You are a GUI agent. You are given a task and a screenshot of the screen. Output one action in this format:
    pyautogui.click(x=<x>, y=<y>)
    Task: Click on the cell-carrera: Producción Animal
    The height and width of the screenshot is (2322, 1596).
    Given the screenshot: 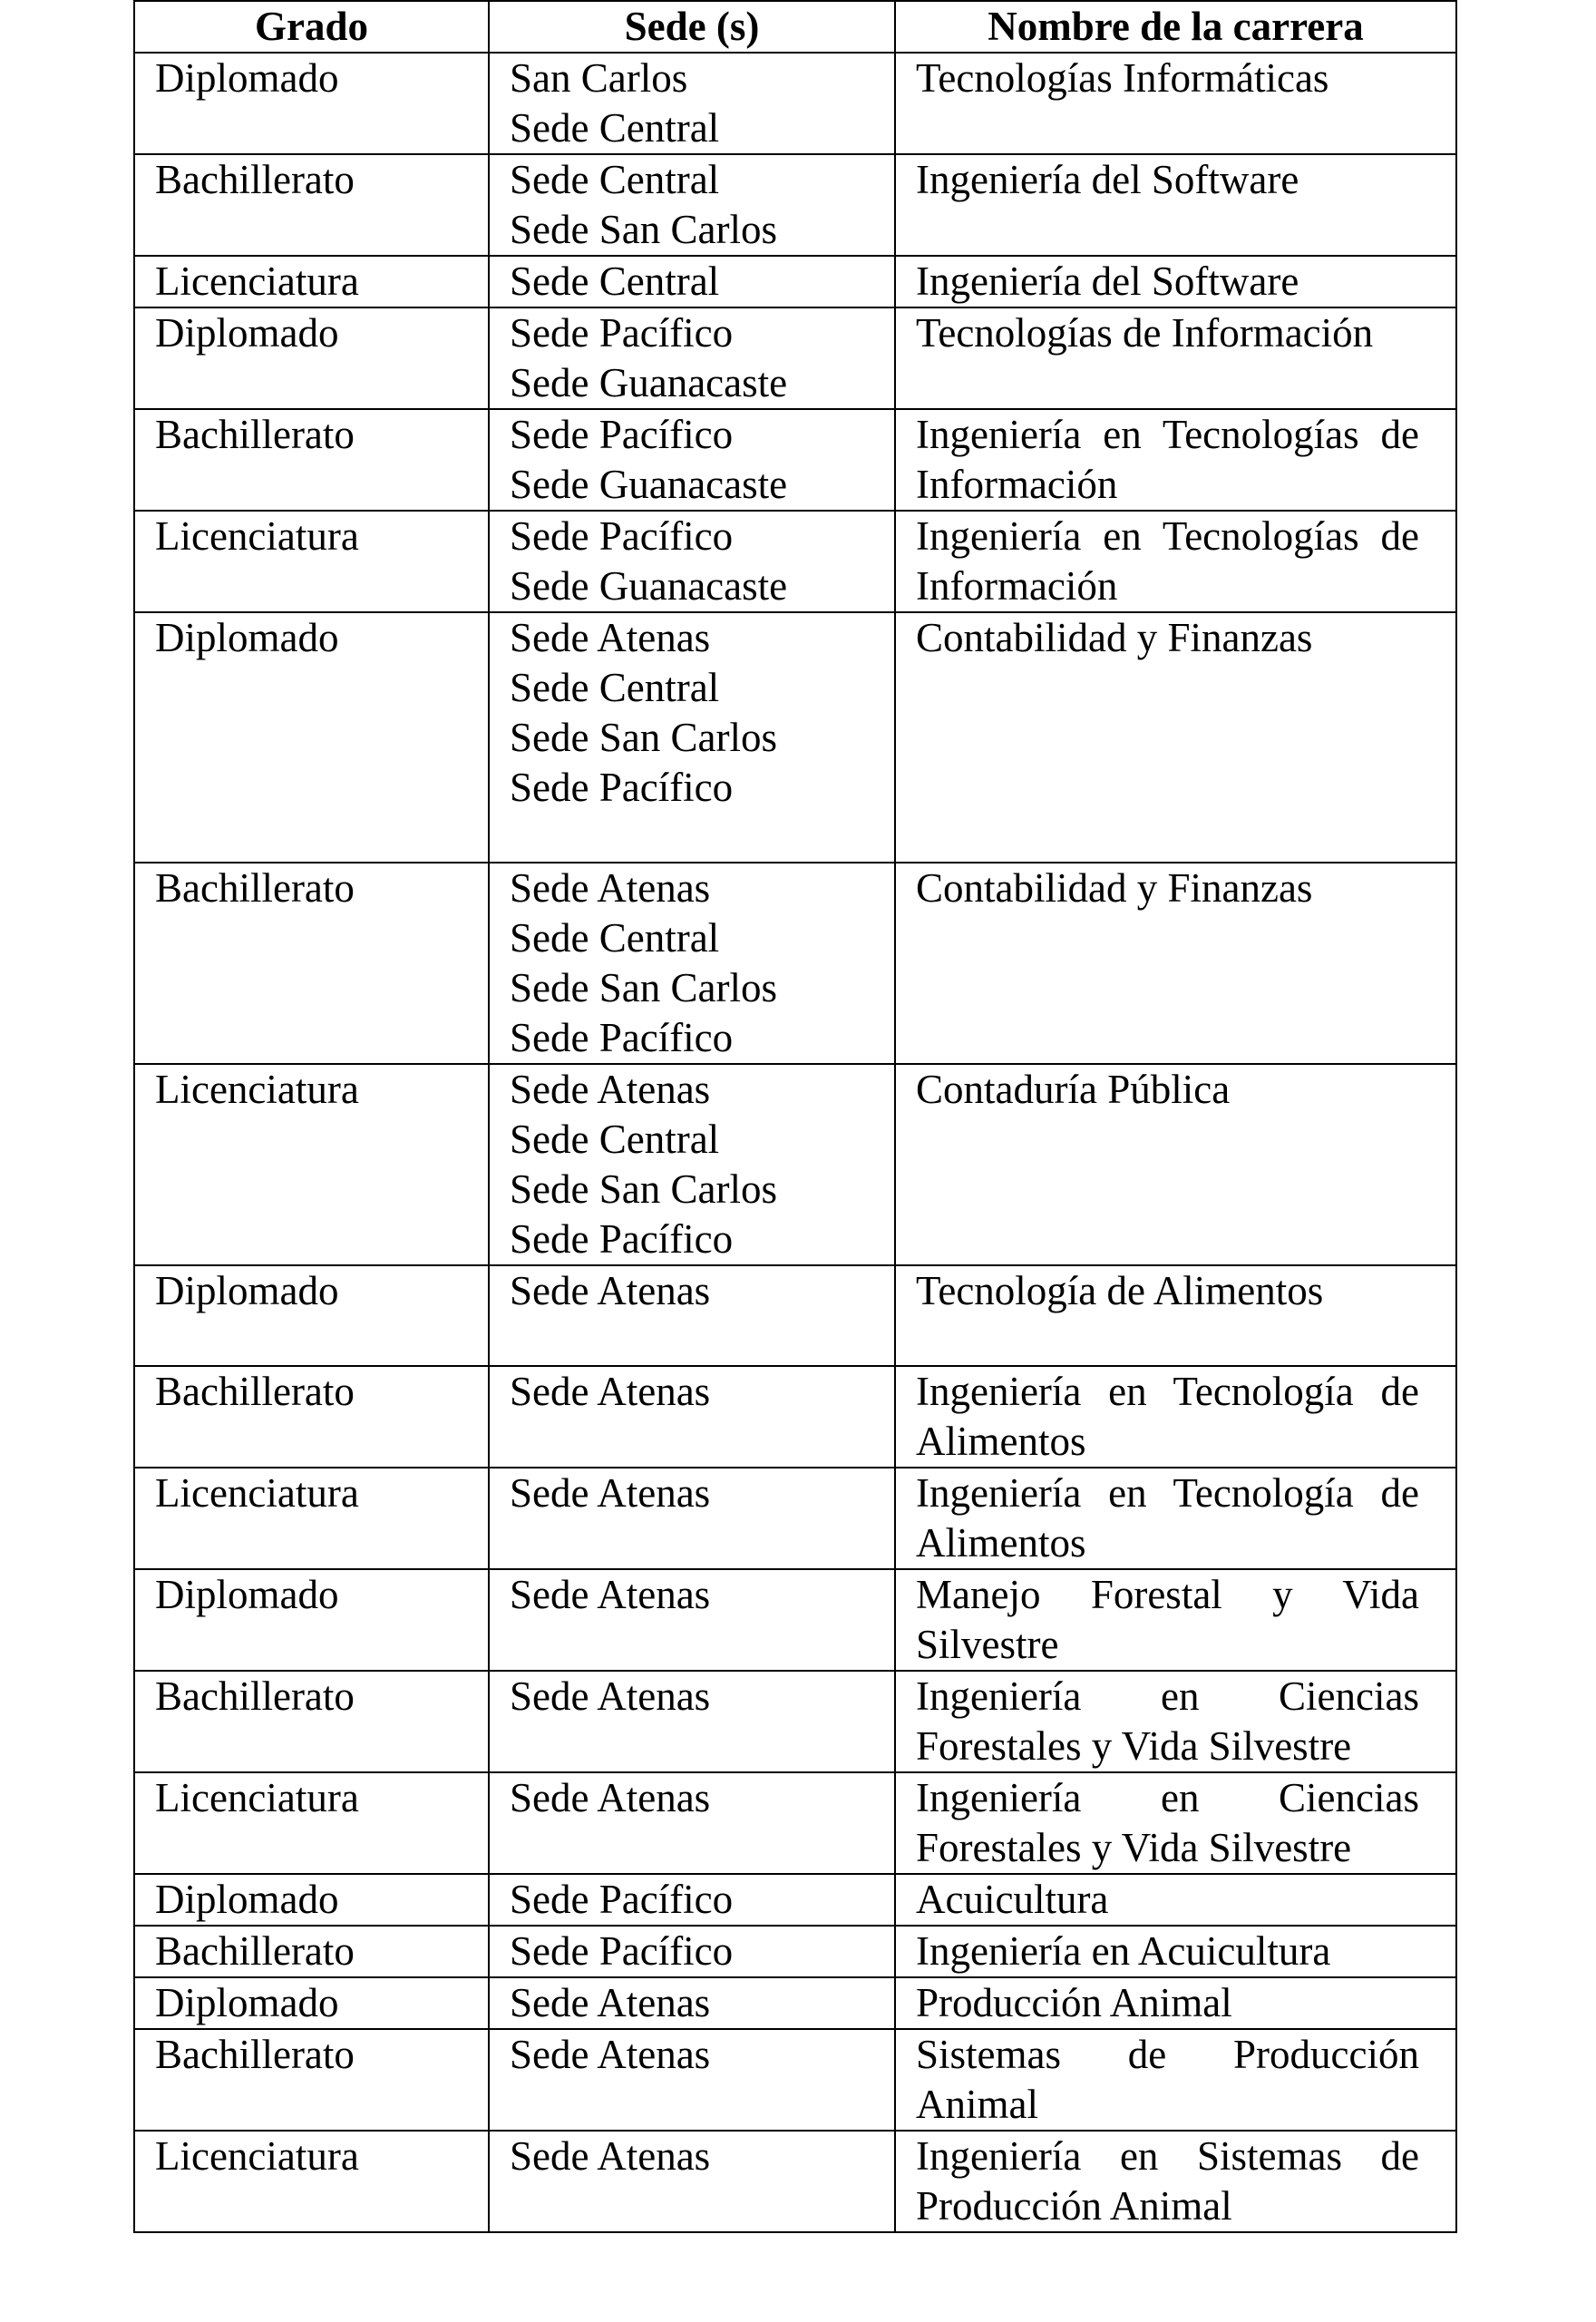 What is the action you would take?
    pyautogui.click(x=1175, y=2003)
    